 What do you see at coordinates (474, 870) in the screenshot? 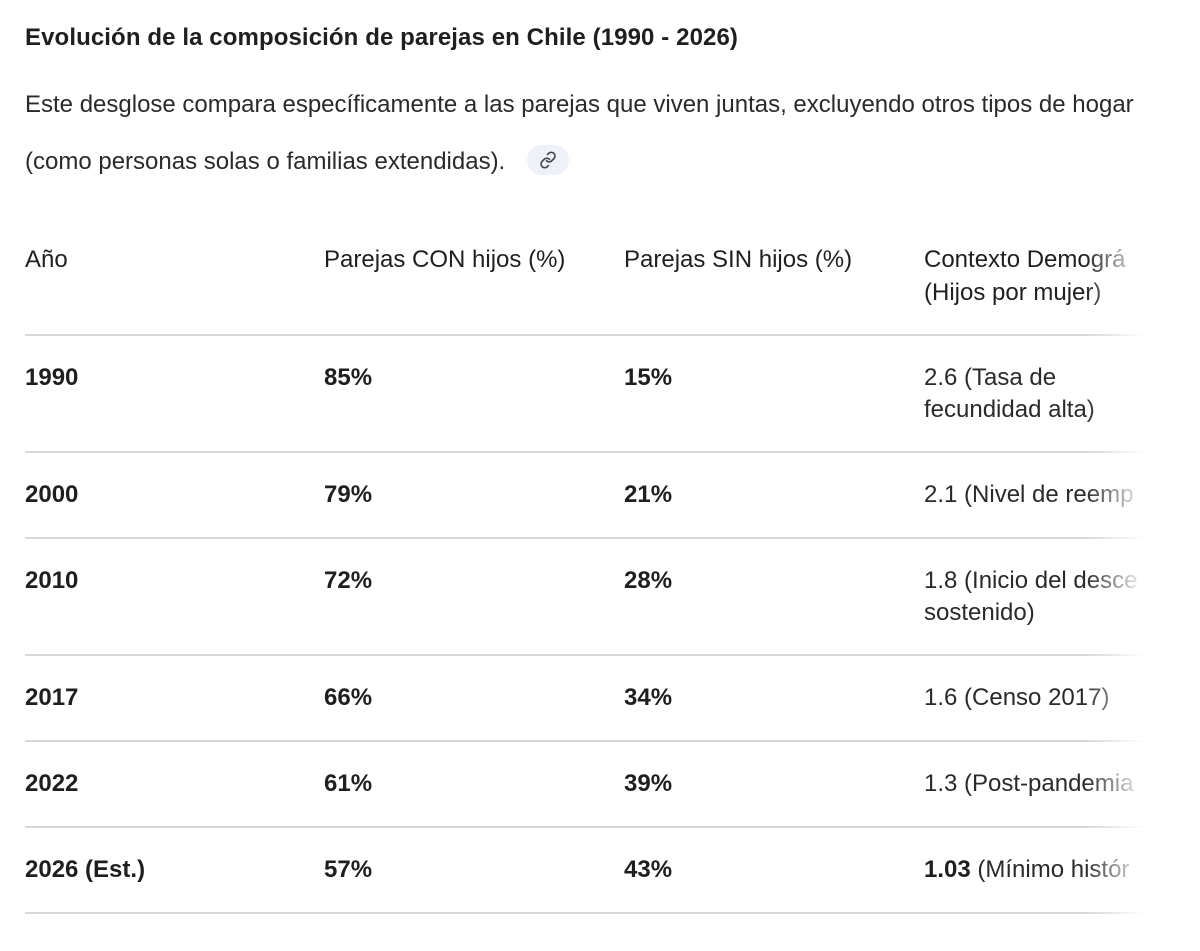
I see `cell-with-children: 57%` at bounding box center [474, 870].